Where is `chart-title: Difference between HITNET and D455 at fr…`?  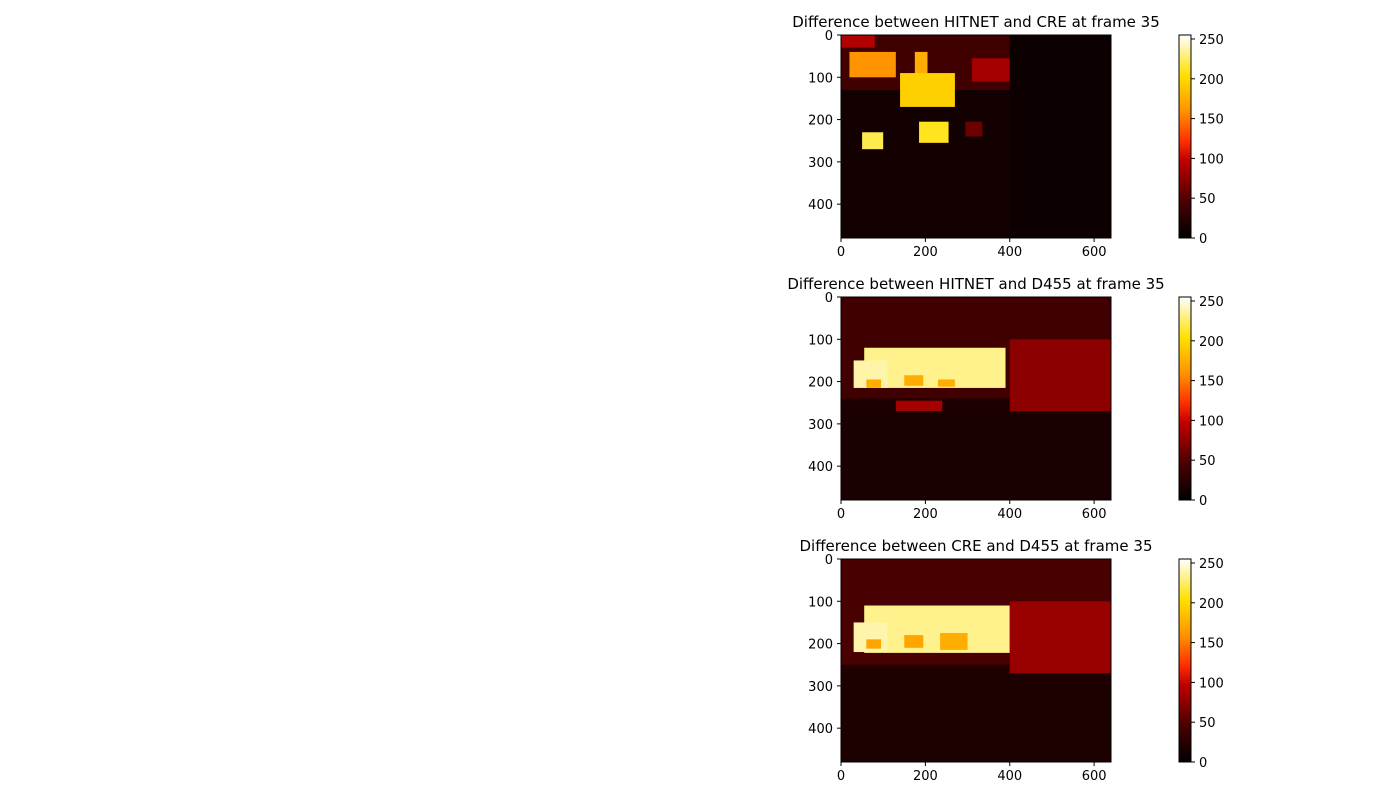
chart-title: Difference between HITNET and D455 at fr… is located at coordinates (975, 284).